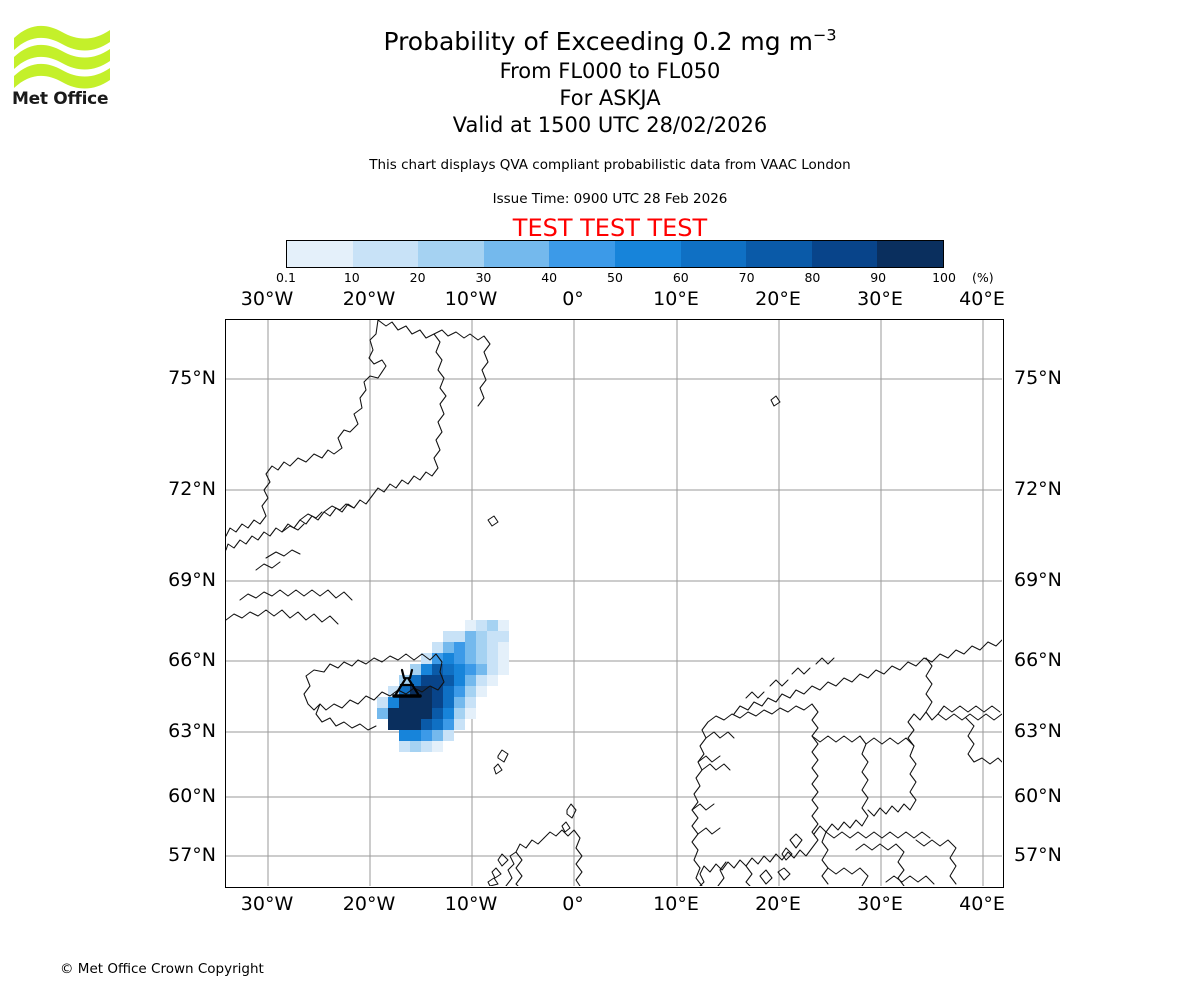  What do you see at coordinates (1038, 855) in the screenshot?
I see `lat-tick-right-57°N: 57°N` at bounding box center [1038, 855].